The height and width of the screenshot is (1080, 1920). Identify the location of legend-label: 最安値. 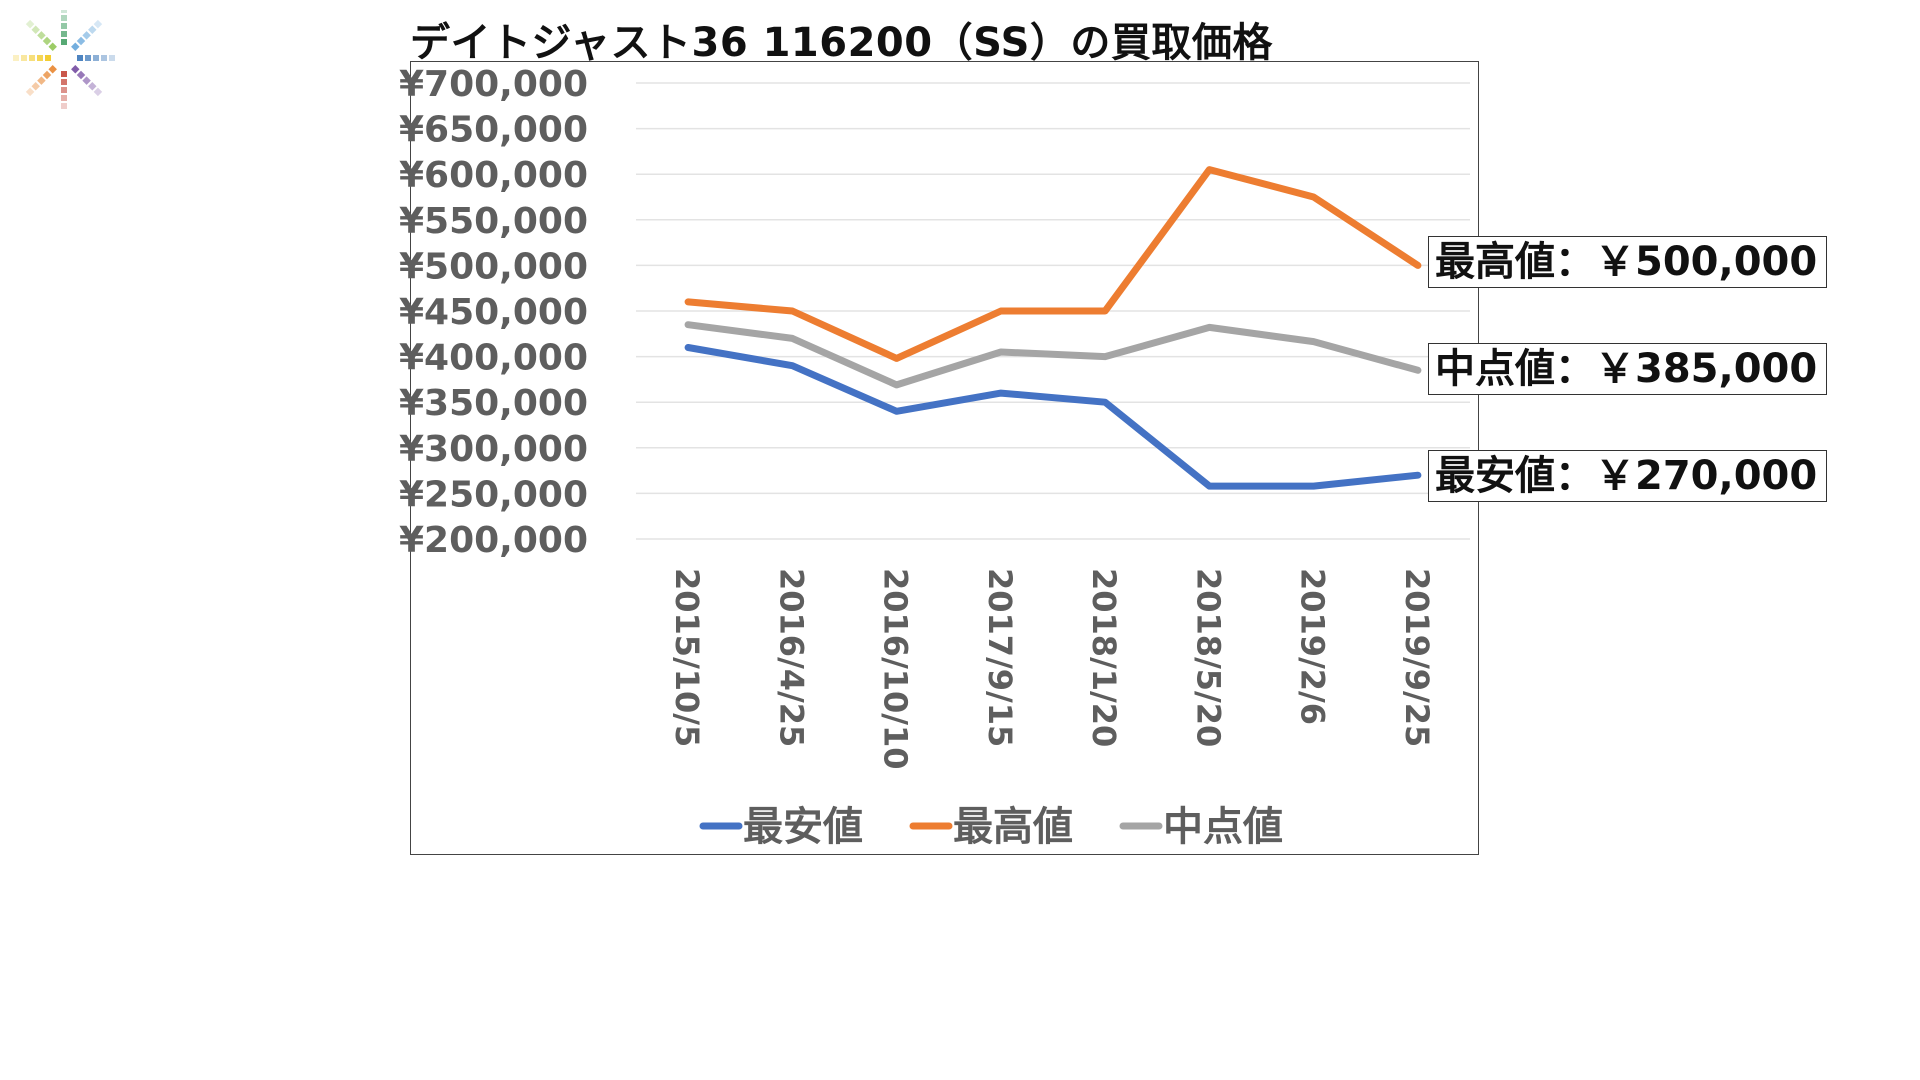
(803, 827).